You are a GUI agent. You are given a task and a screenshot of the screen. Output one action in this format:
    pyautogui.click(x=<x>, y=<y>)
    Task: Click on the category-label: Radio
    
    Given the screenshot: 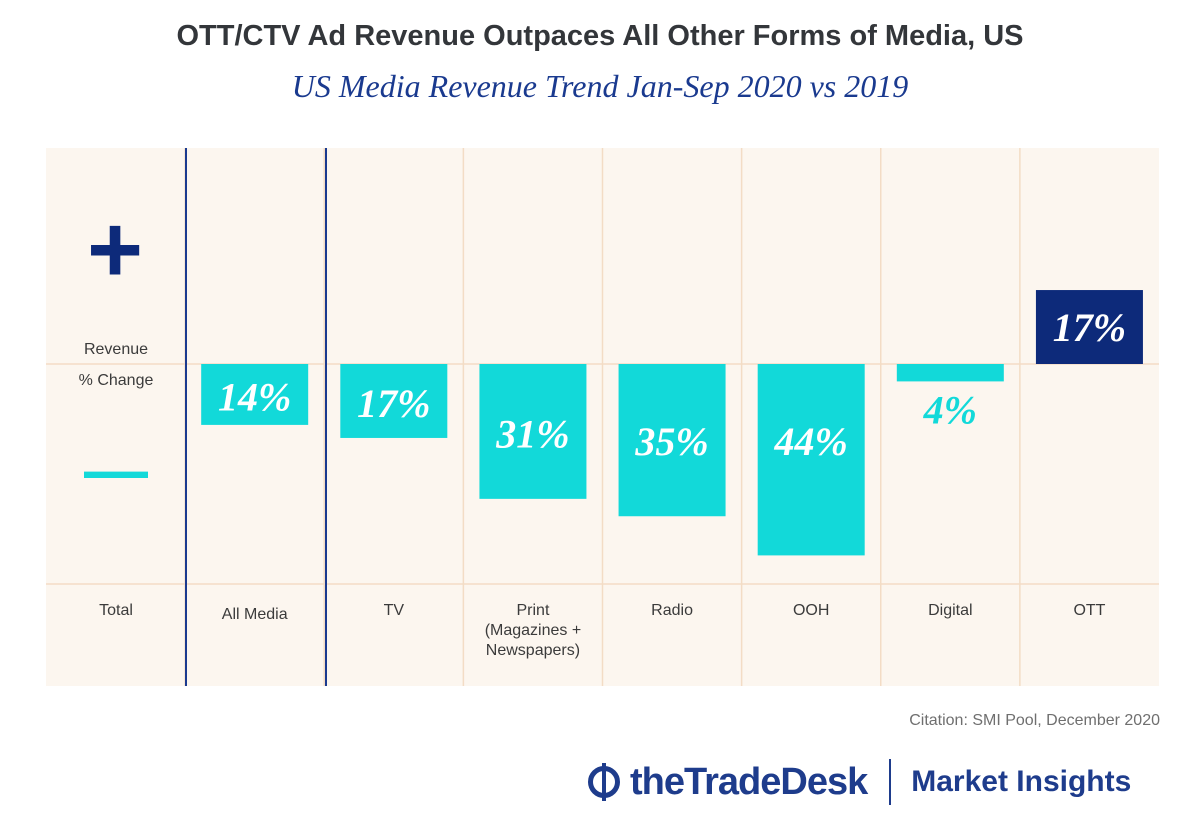 What is the action you would take?
    pyautogui.click(x=672, y=610)
    